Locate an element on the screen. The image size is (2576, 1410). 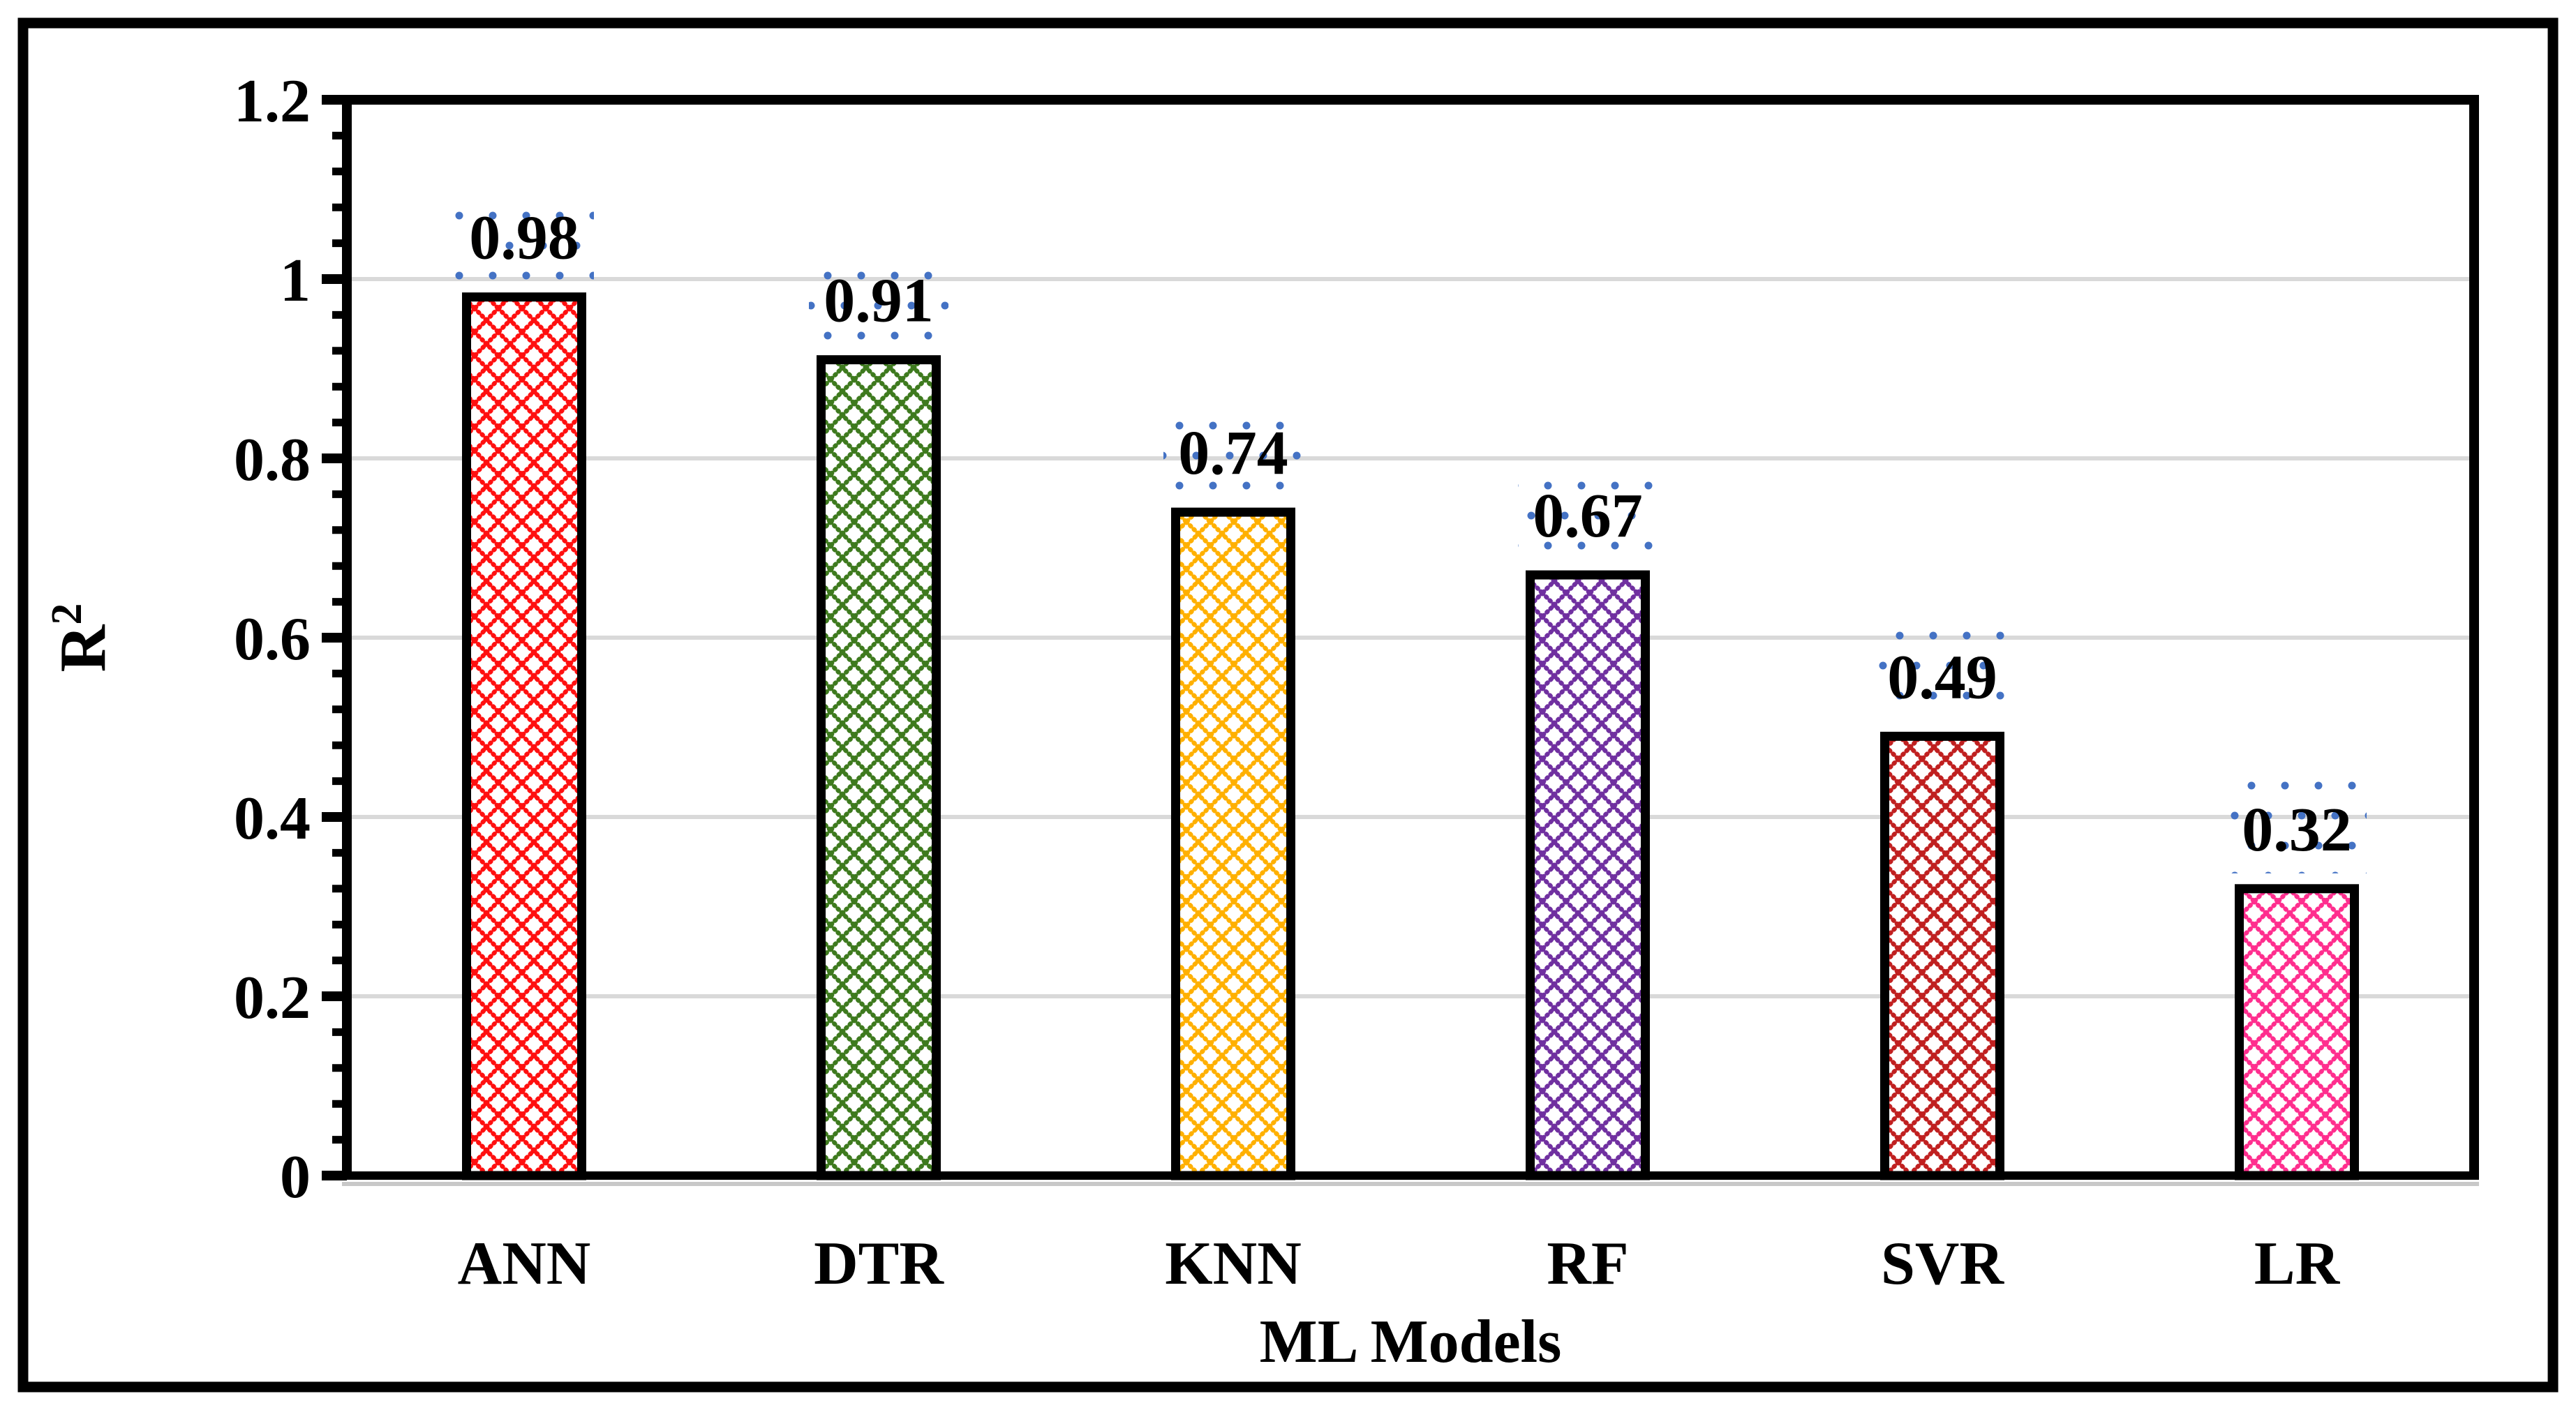
data-label-dtr: 0.91 is located at coordinates (879, 301).